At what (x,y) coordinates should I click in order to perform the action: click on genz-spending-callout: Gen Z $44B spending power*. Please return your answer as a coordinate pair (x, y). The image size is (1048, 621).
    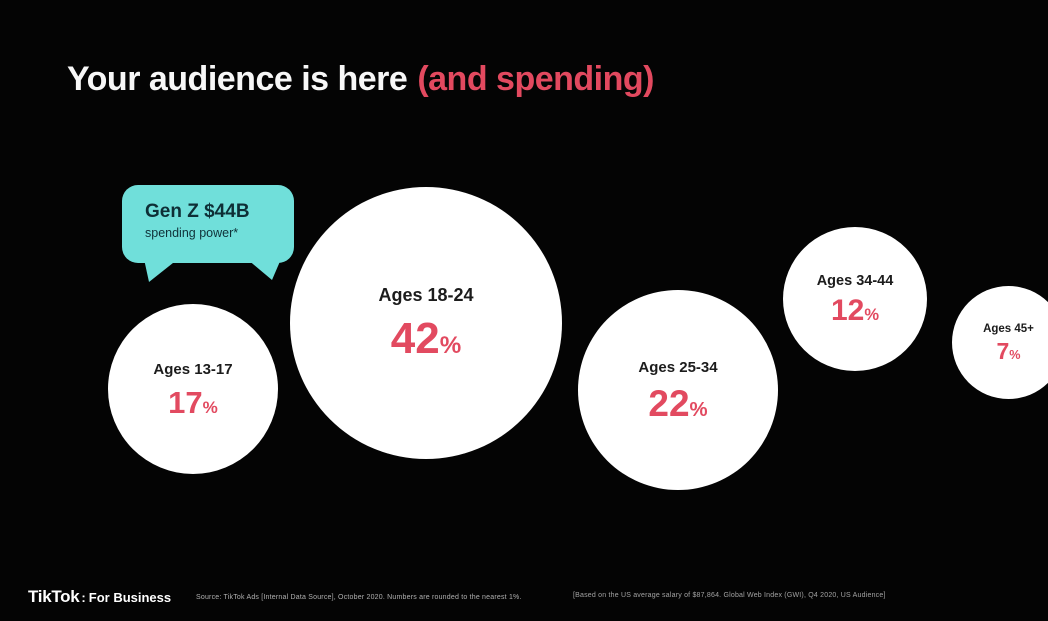
    Looking at the image, I should click on (210, 242).